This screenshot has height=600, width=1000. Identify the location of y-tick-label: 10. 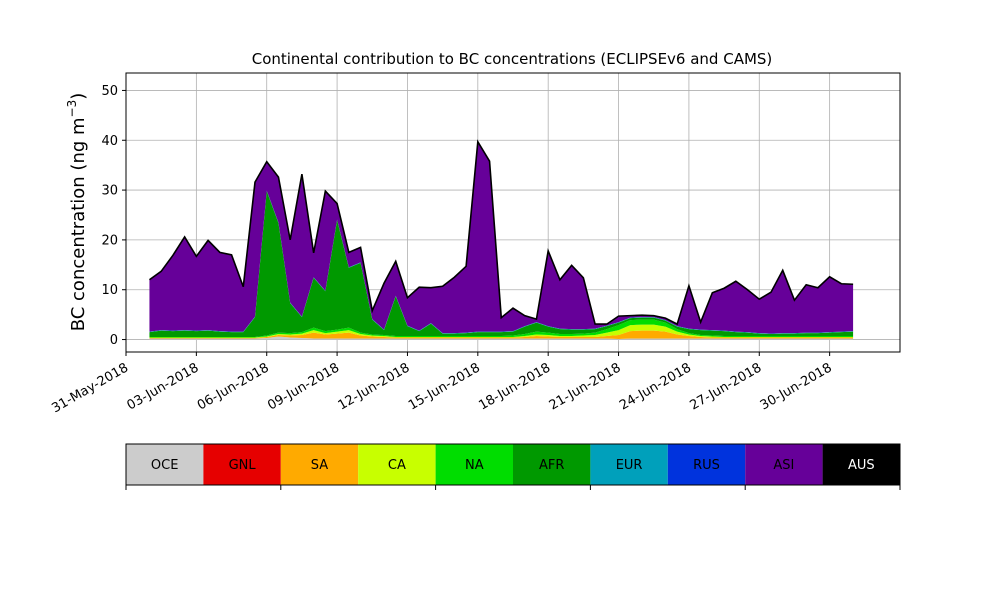
(109, 290).